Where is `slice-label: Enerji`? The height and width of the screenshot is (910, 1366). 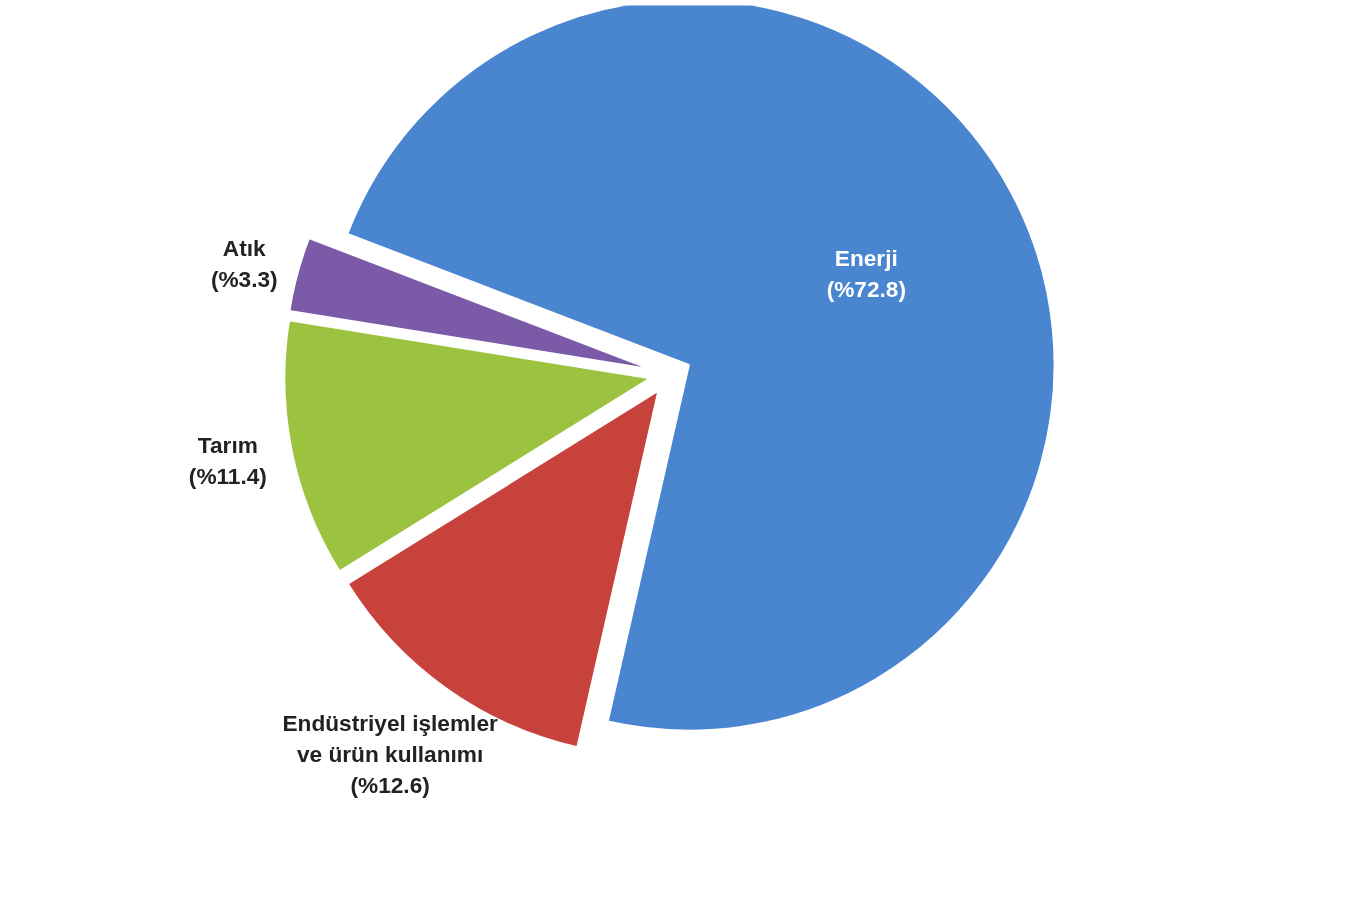 slice-label: Enerji is located at coordinates (866, 257).